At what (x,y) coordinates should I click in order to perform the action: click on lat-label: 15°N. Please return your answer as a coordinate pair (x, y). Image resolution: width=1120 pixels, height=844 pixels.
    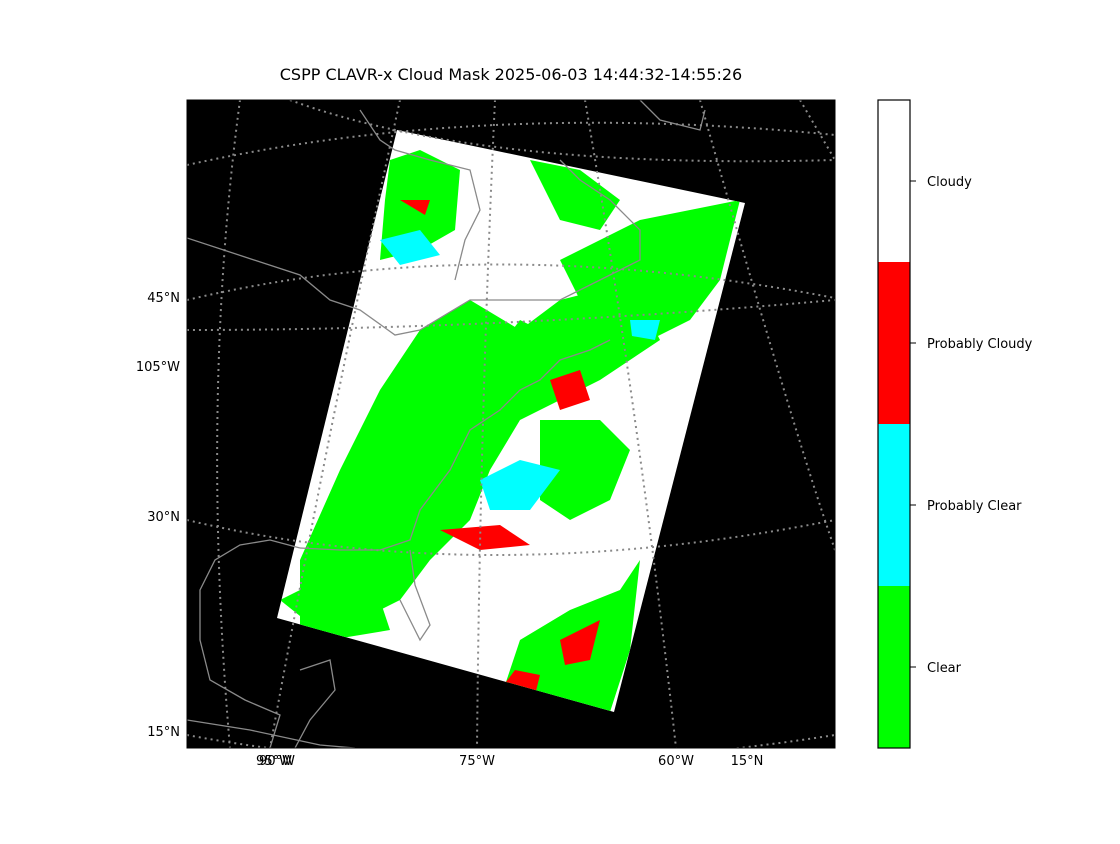
    Looking at the image, I should click on (163, 732).